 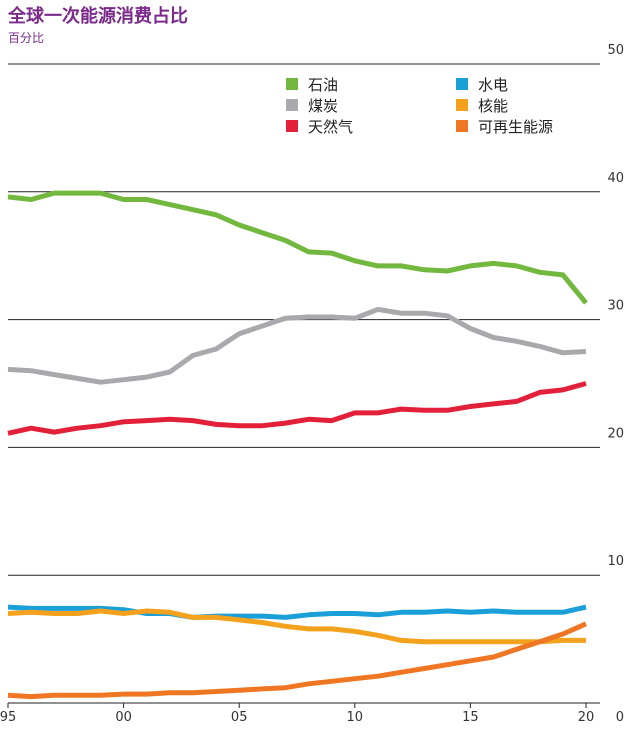 What do you see at coordinates (615, 306) in the screenshot?
I see `y-tick-label: 30` at bounding box center [615, 306].